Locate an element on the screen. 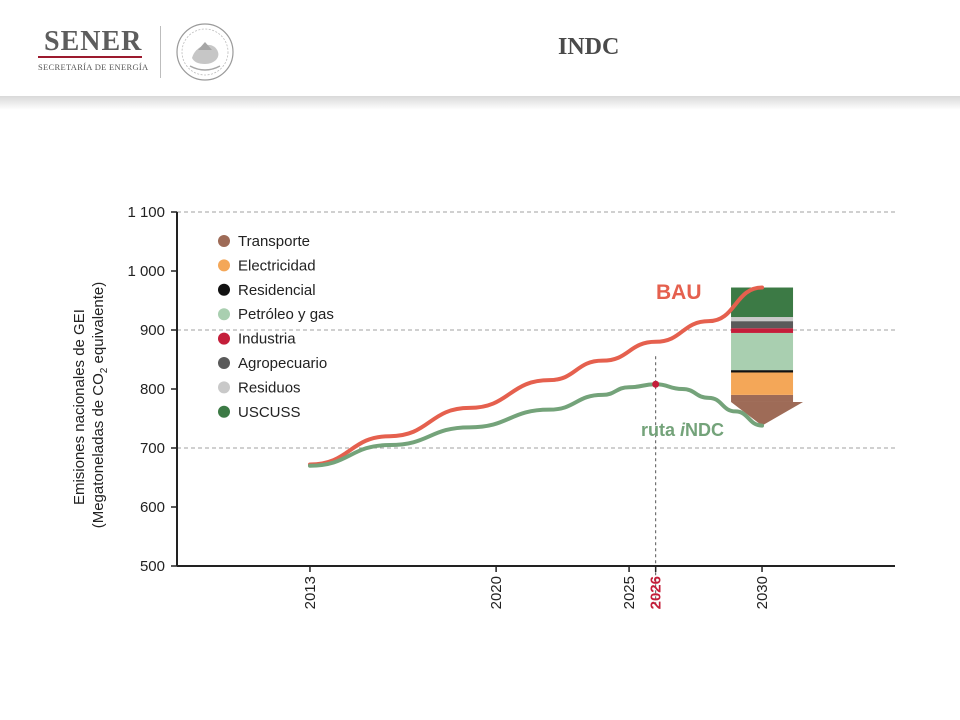 The width and height of the screenshot is (960, 720). logo-rule is located at coordinates (90, 57).